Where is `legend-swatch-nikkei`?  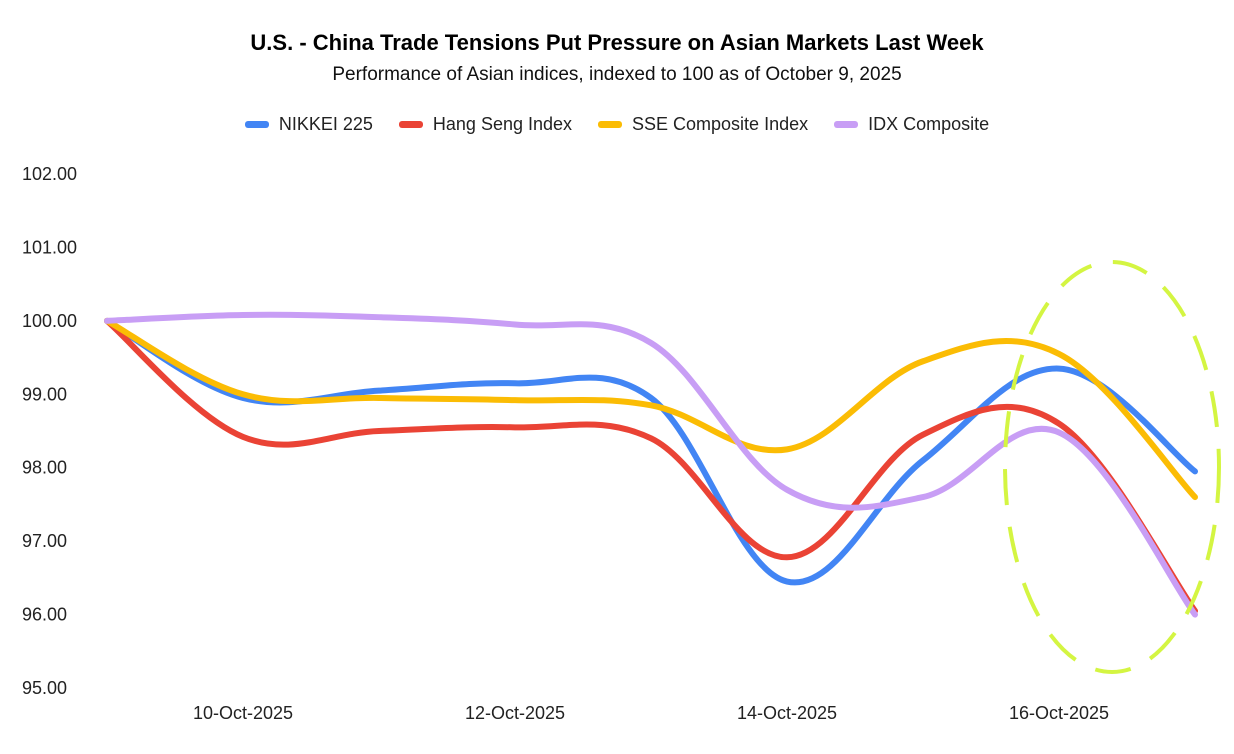
legend-swatch-nikkei is located at coordinates (256, 124).